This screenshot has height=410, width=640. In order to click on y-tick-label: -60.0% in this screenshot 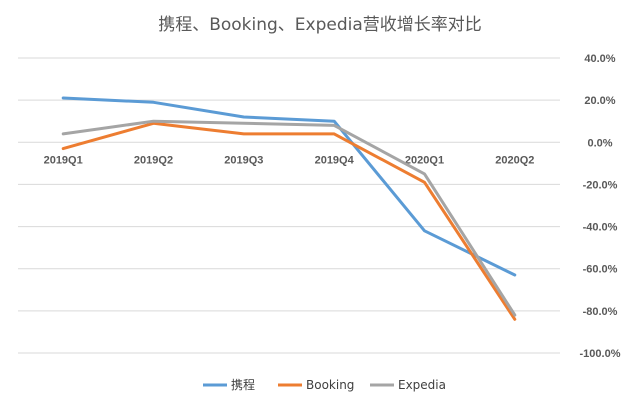, I will do `click(600, 270)`.